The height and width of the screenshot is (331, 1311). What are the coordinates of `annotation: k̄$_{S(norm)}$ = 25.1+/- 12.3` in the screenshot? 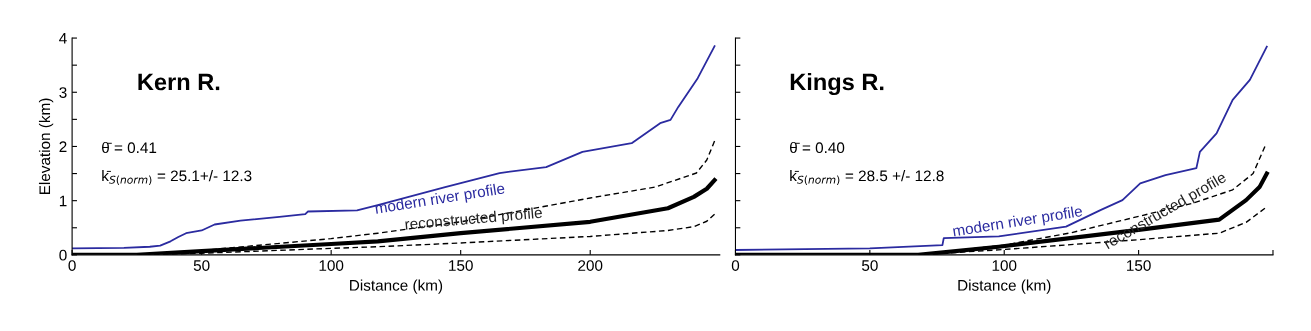 It's located at (177, 177).